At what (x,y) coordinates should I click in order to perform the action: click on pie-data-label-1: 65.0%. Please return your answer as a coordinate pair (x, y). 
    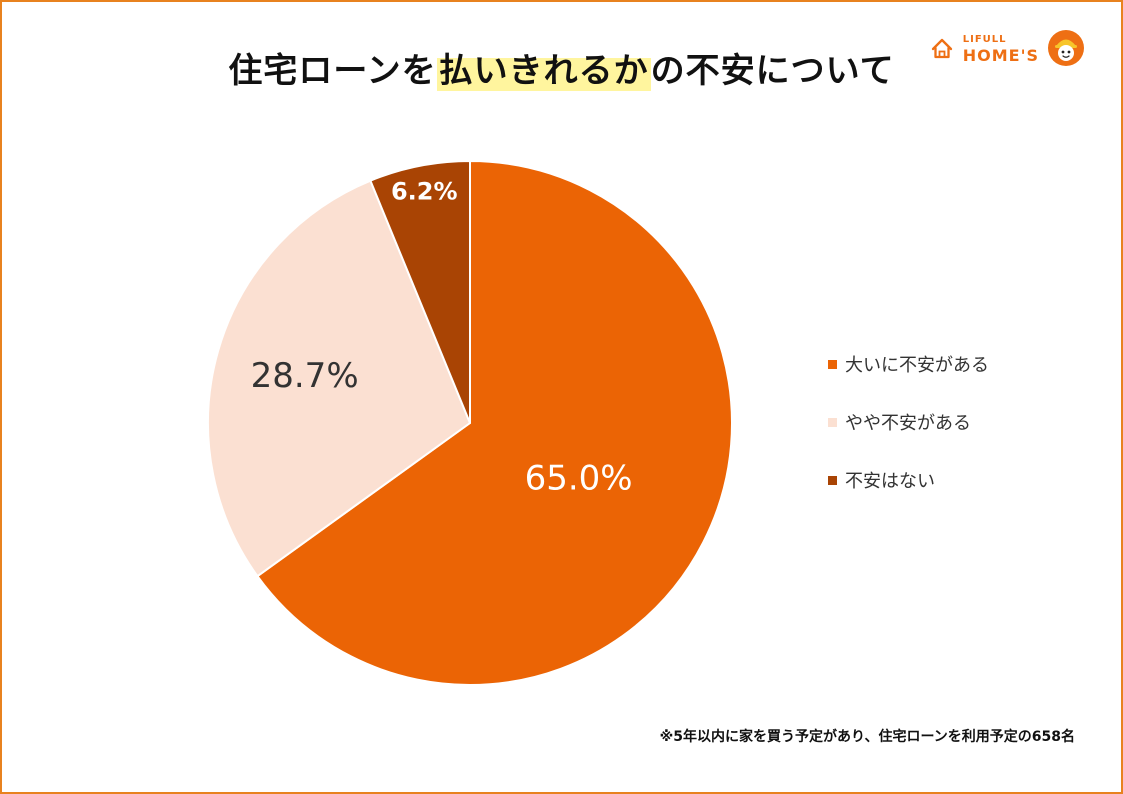
    Looking at the image, I should click on (579, 479).